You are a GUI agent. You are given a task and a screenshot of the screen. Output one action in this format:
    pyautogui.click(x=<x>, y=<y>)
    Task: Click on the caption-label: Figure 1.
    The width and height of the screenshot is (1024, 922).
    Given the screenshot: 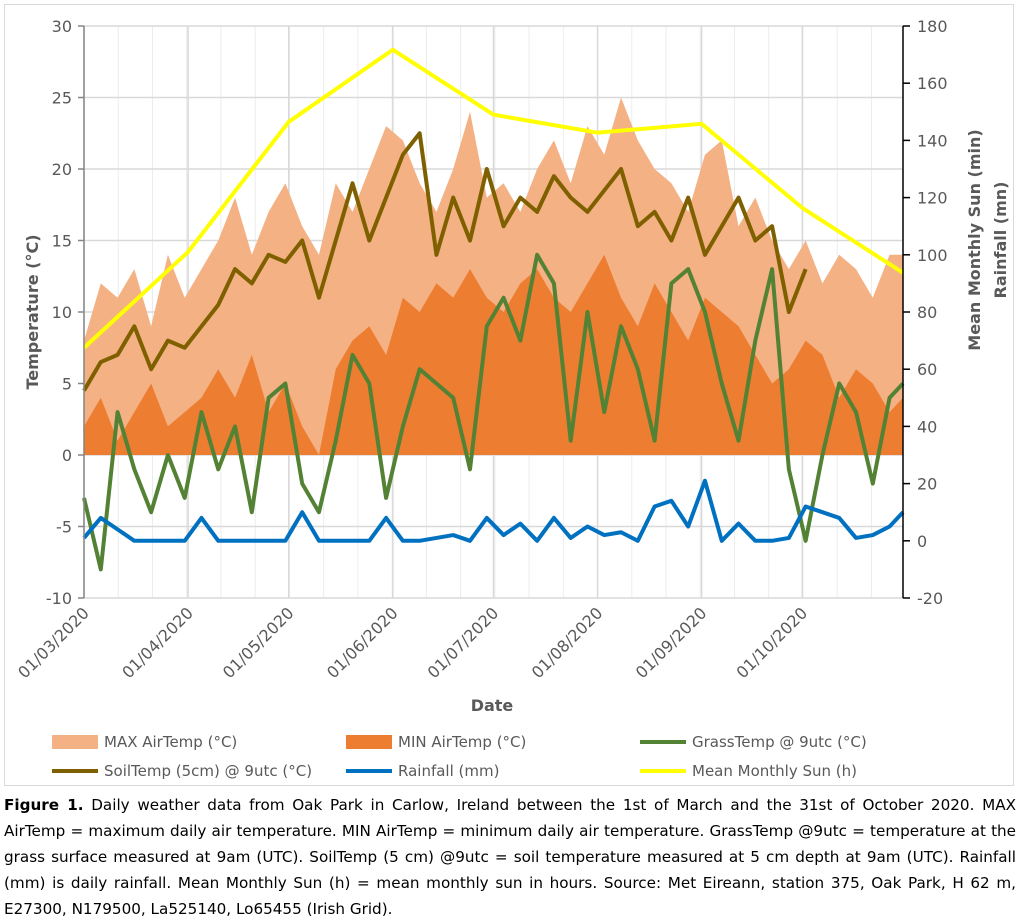 What is the action you would take?
    pyautogui.click(x=44, y=805)
    